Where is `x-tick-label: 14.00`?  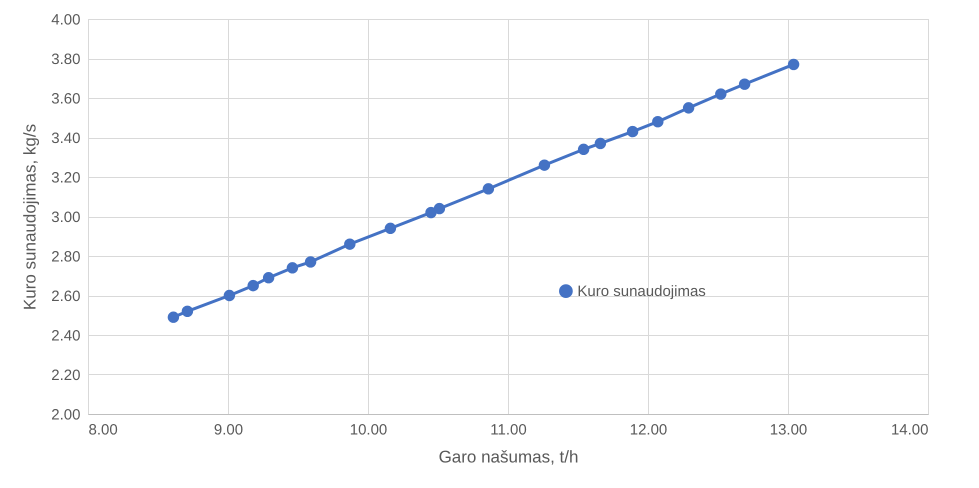
x-tick-label: 14.00 is located at coordinates (909, 430).